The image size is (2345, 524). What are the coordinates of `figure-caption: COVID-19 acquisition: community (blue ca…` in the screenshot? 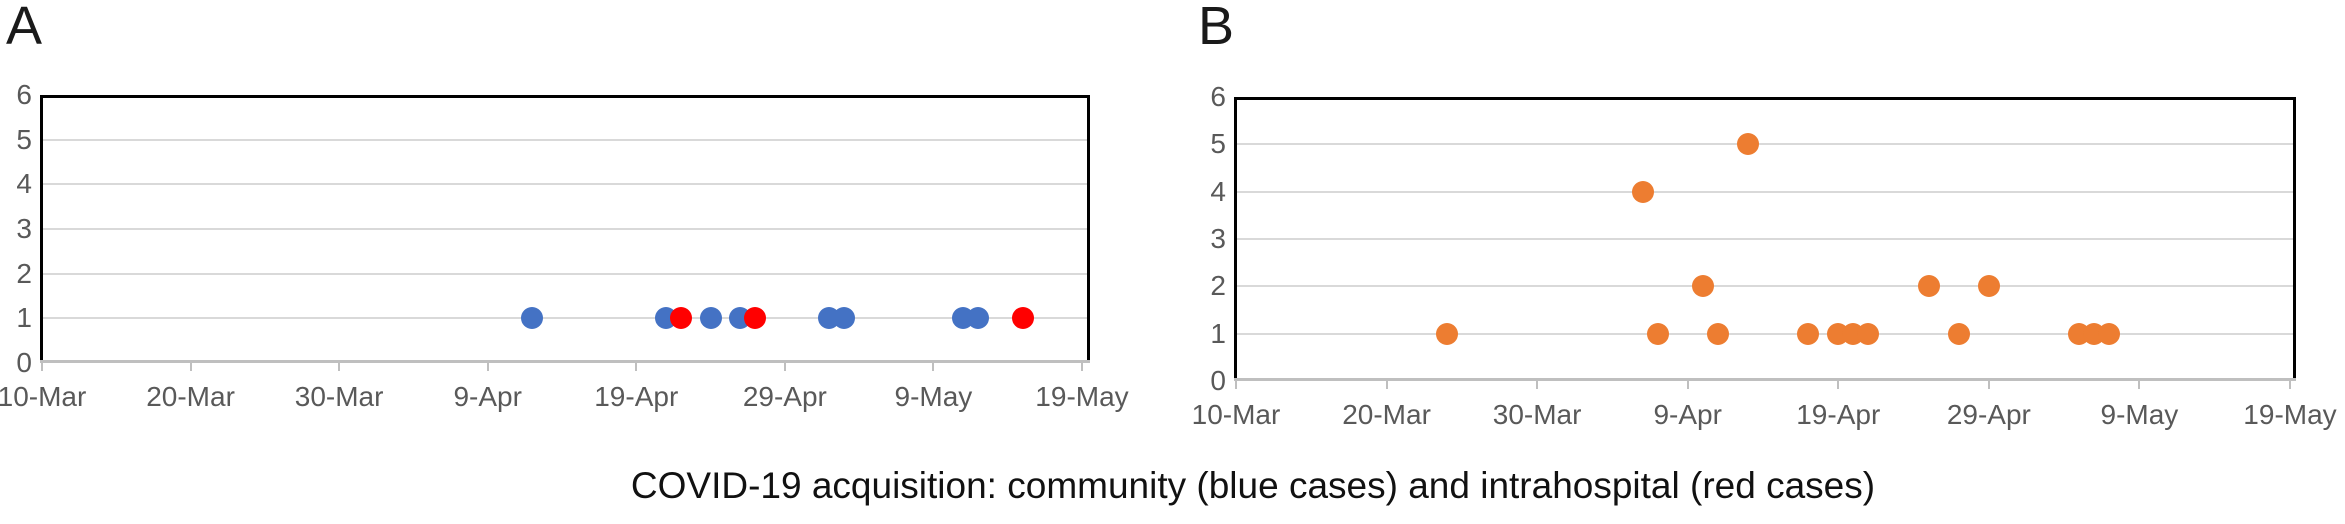 It's located at (1253, 485).